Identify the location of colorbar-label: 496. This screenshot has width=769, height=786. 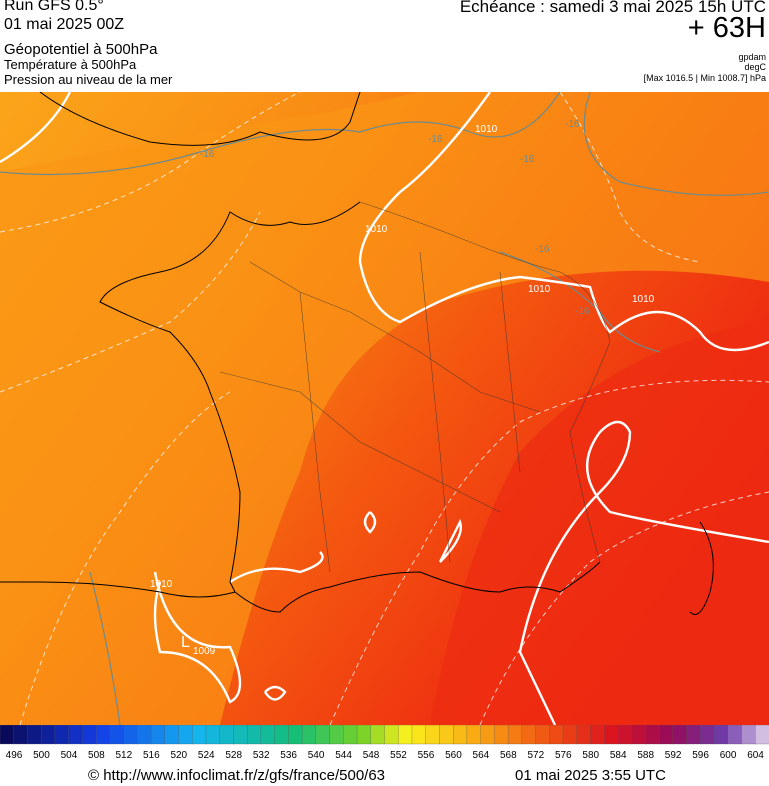
(14, 755).